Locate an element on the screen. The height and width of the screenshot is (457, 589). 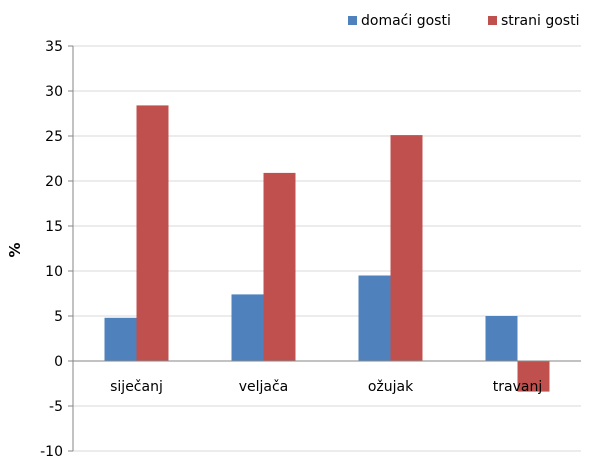
y-tick-label: 5 is located at coordinates (58, 317).